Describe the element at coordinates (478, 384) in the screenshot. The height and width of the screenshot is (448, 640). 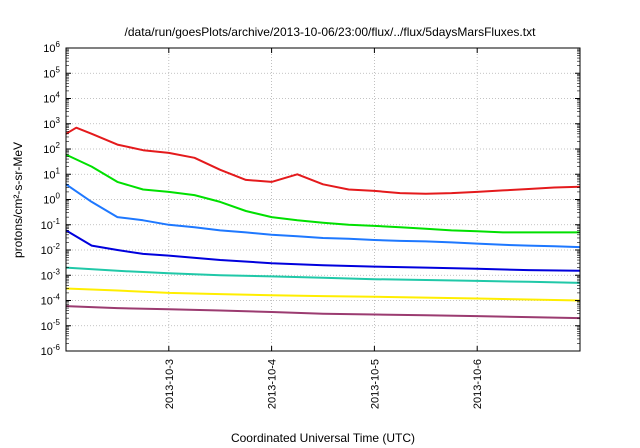
I see `x-tick-label: 2013-10-6` at that location.